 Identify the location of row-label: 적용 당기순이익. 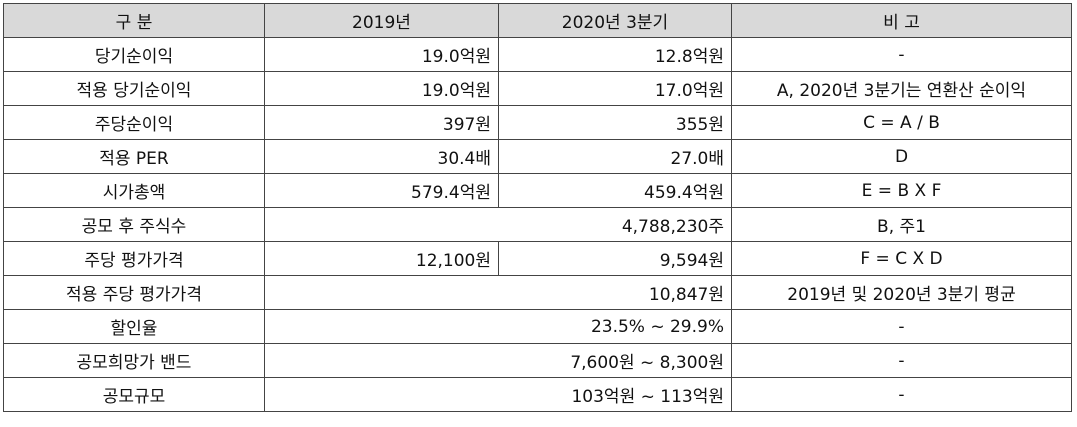
(134, 88).